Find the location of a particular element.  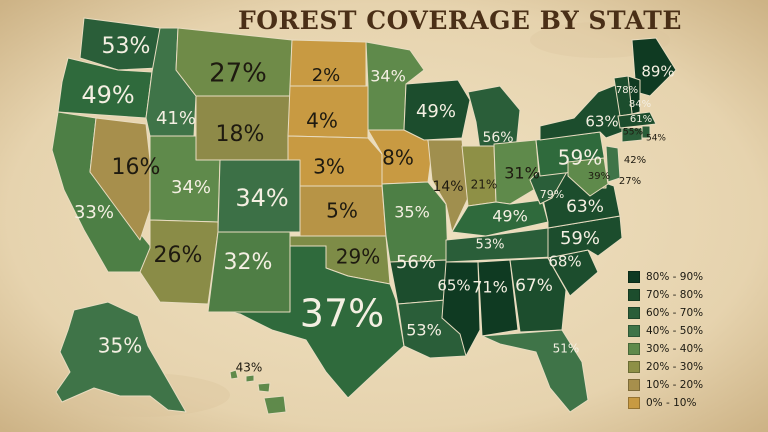

state-label-ct: 54% is located at coordinates (656, 139).